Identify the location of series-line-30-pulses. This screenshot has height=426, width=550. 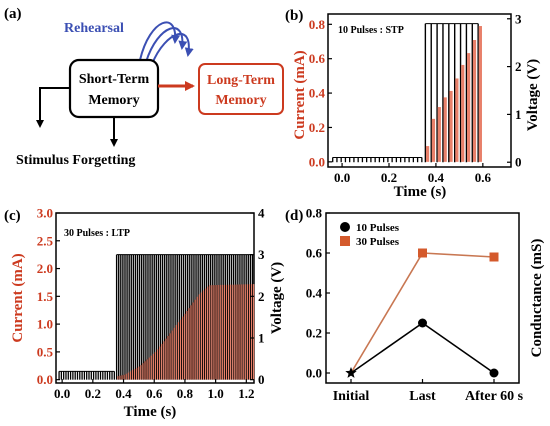
(387, 313).